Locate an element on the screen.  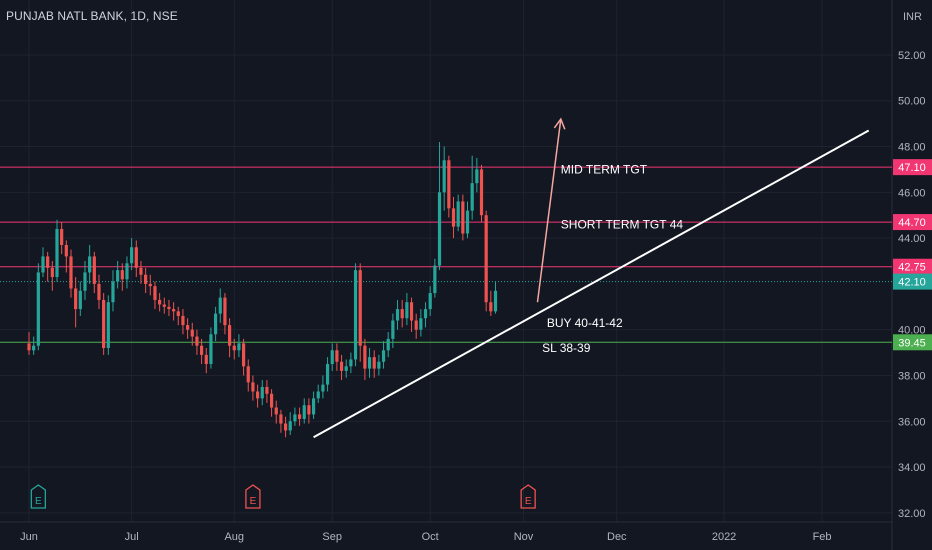
annotation-label: SL 38-39 is located at coordinates (566, 348).